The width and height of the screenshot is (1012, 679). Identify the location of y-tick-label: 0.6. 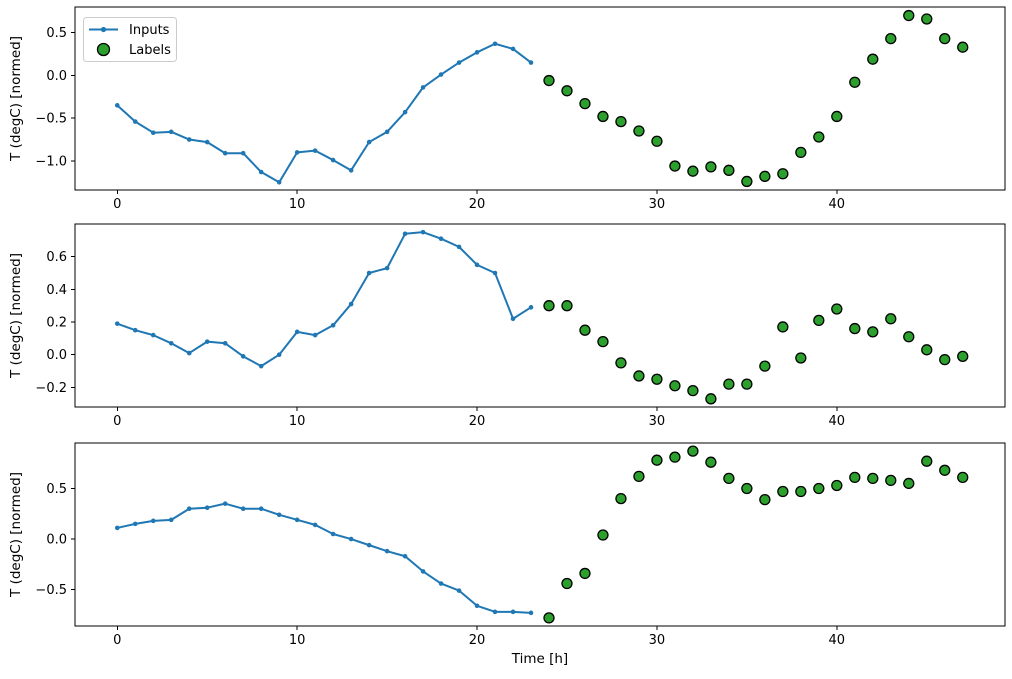
(56, 257).